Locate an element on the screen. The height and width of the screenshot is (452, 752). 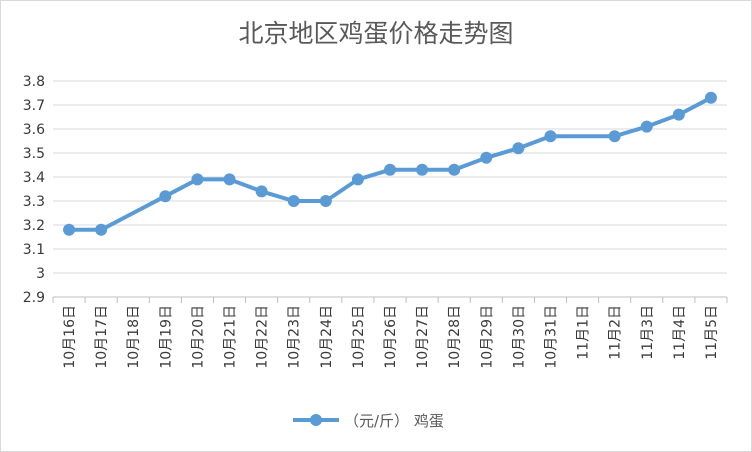
x-tick-label: 10月29日 is located at coordinates (487, 337).